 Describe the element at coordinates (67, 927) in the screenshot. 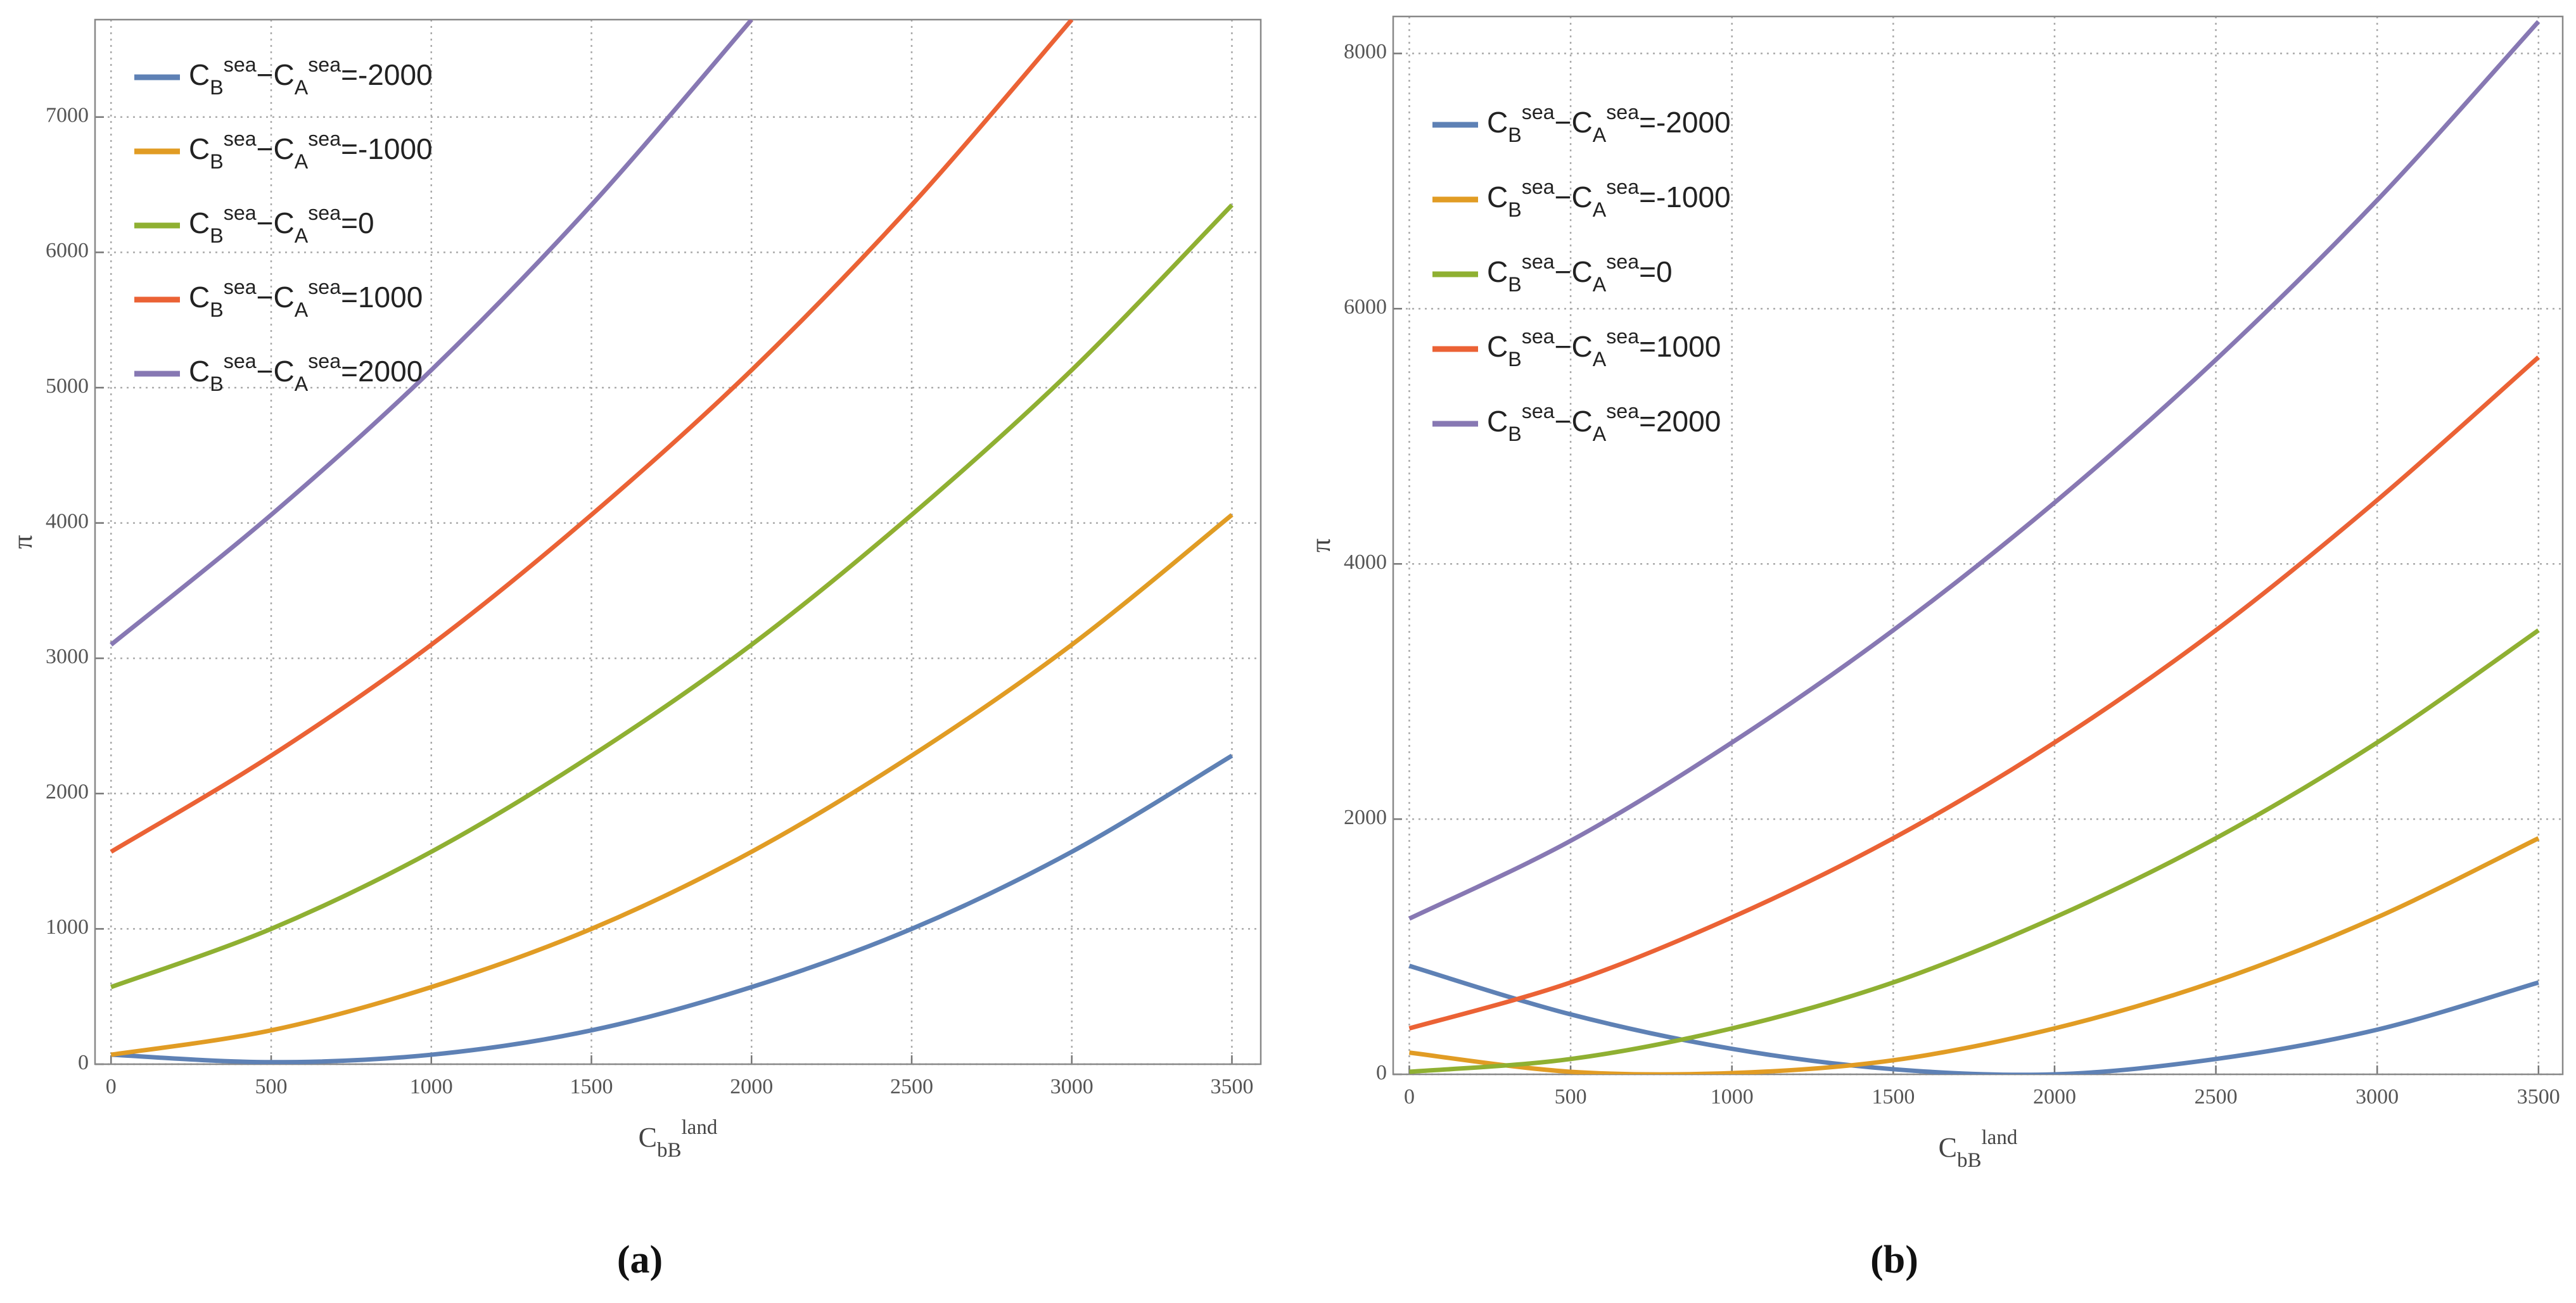

I see `y-tick-label: 1000` at that location.